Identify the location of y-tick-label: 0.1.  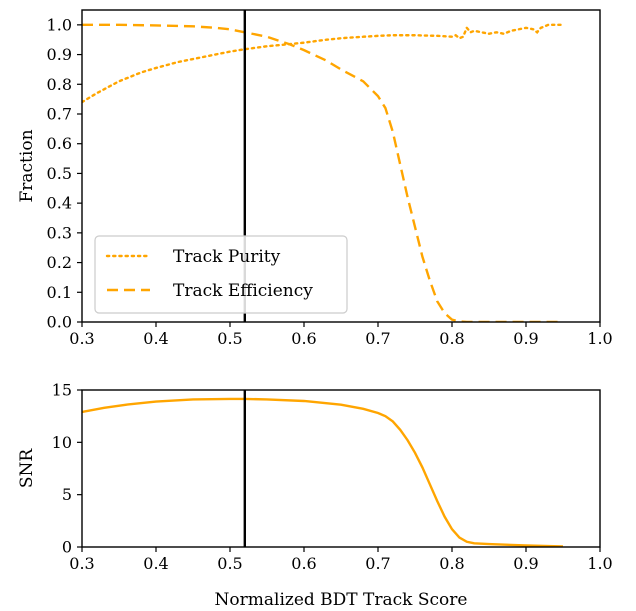
(59, 292).